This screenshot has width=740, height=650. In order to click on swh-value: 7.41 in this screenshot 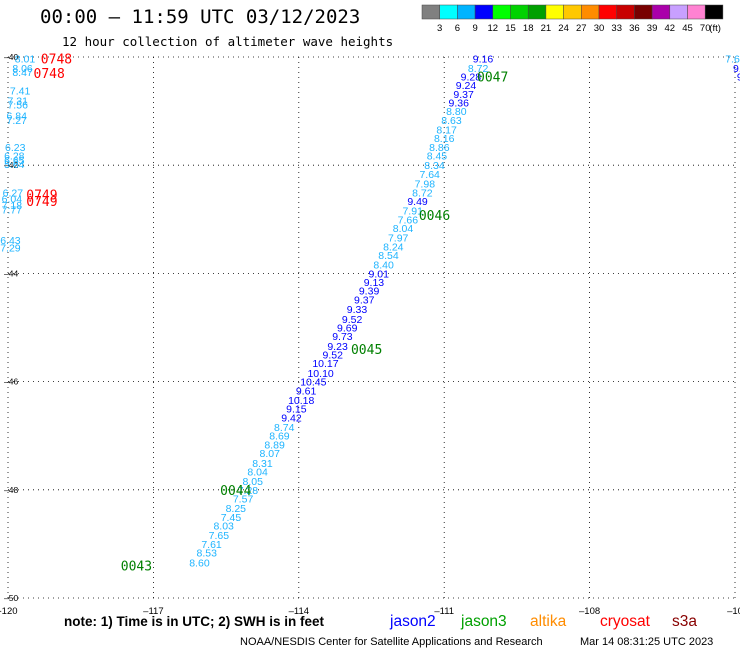, I will do `click(20, 92)`.